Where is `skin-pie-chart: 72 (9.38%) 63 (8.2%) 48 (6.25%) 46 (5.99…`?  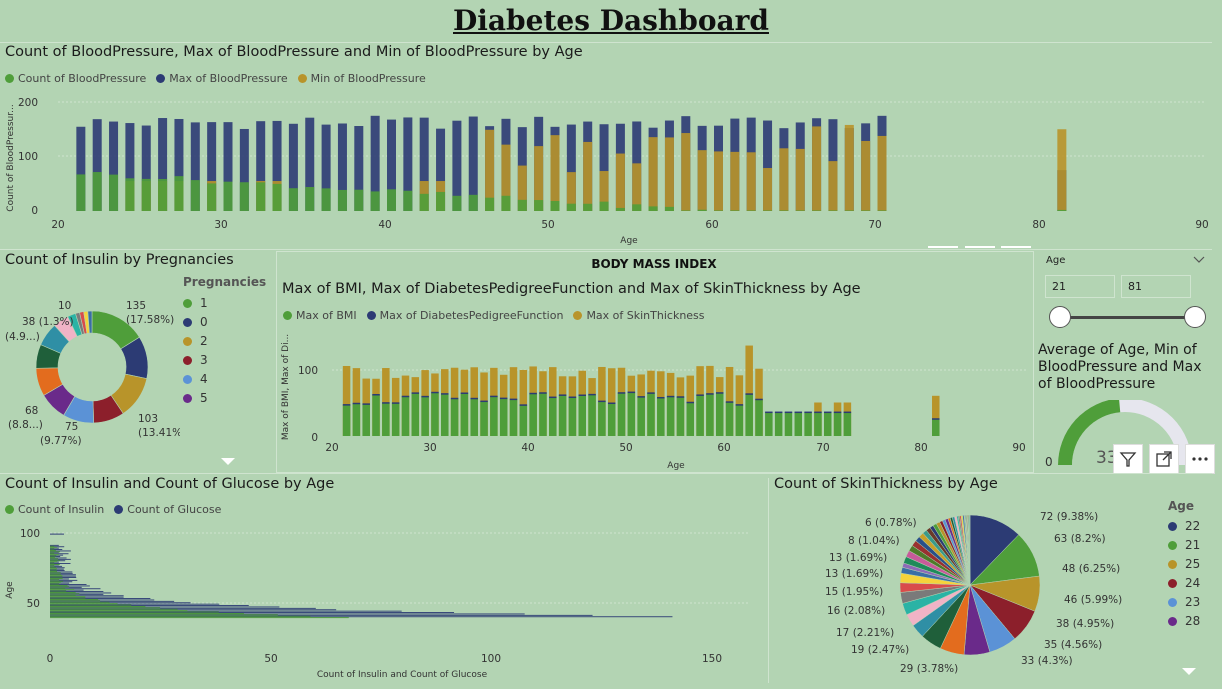
skin-pie-chart: 72 (9.38%) 63 (8.2%) 48 (6.25%) 46 (5.99… is located at coordinates (965, 592).